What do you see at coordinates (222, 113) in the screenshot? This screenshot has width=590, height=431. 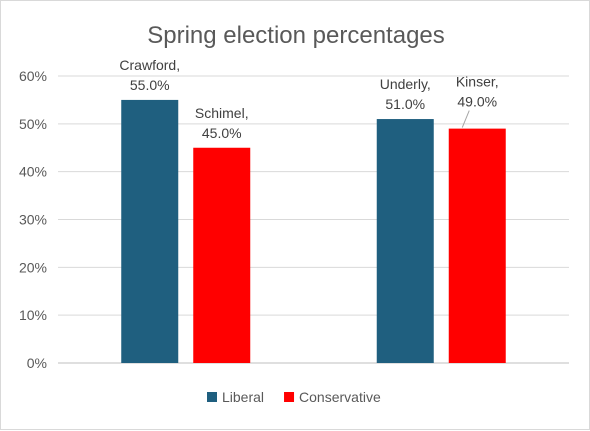 I see `data-label: Schimel,` at bounding box center [222, 113].